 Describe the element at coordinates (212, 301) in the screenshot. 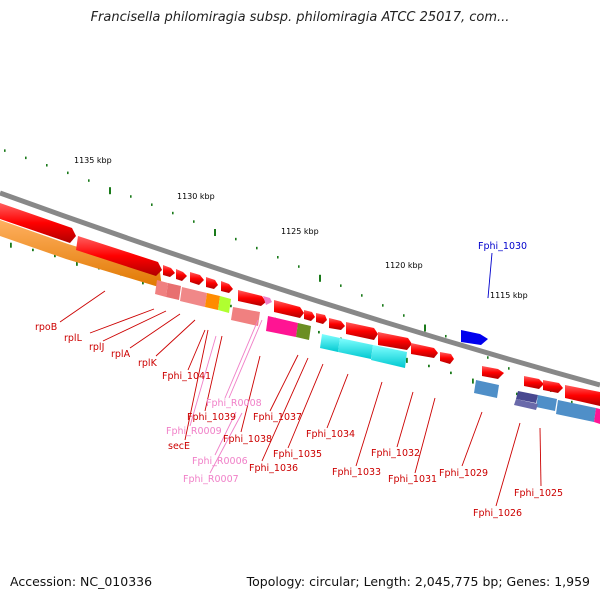

I see `gene-secE` at that location.